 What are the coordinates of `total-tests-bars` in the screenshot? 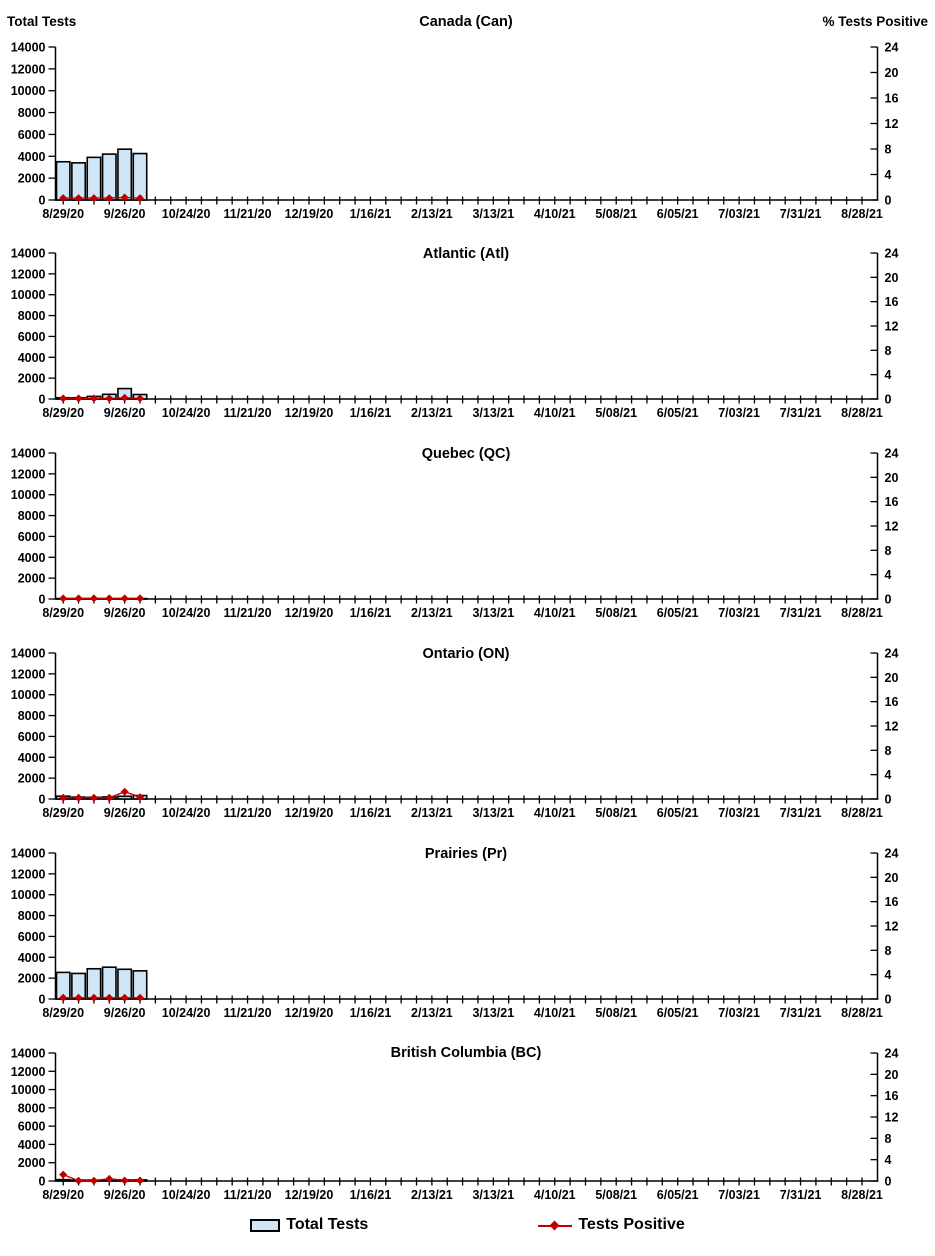 It's located at (101, 983).